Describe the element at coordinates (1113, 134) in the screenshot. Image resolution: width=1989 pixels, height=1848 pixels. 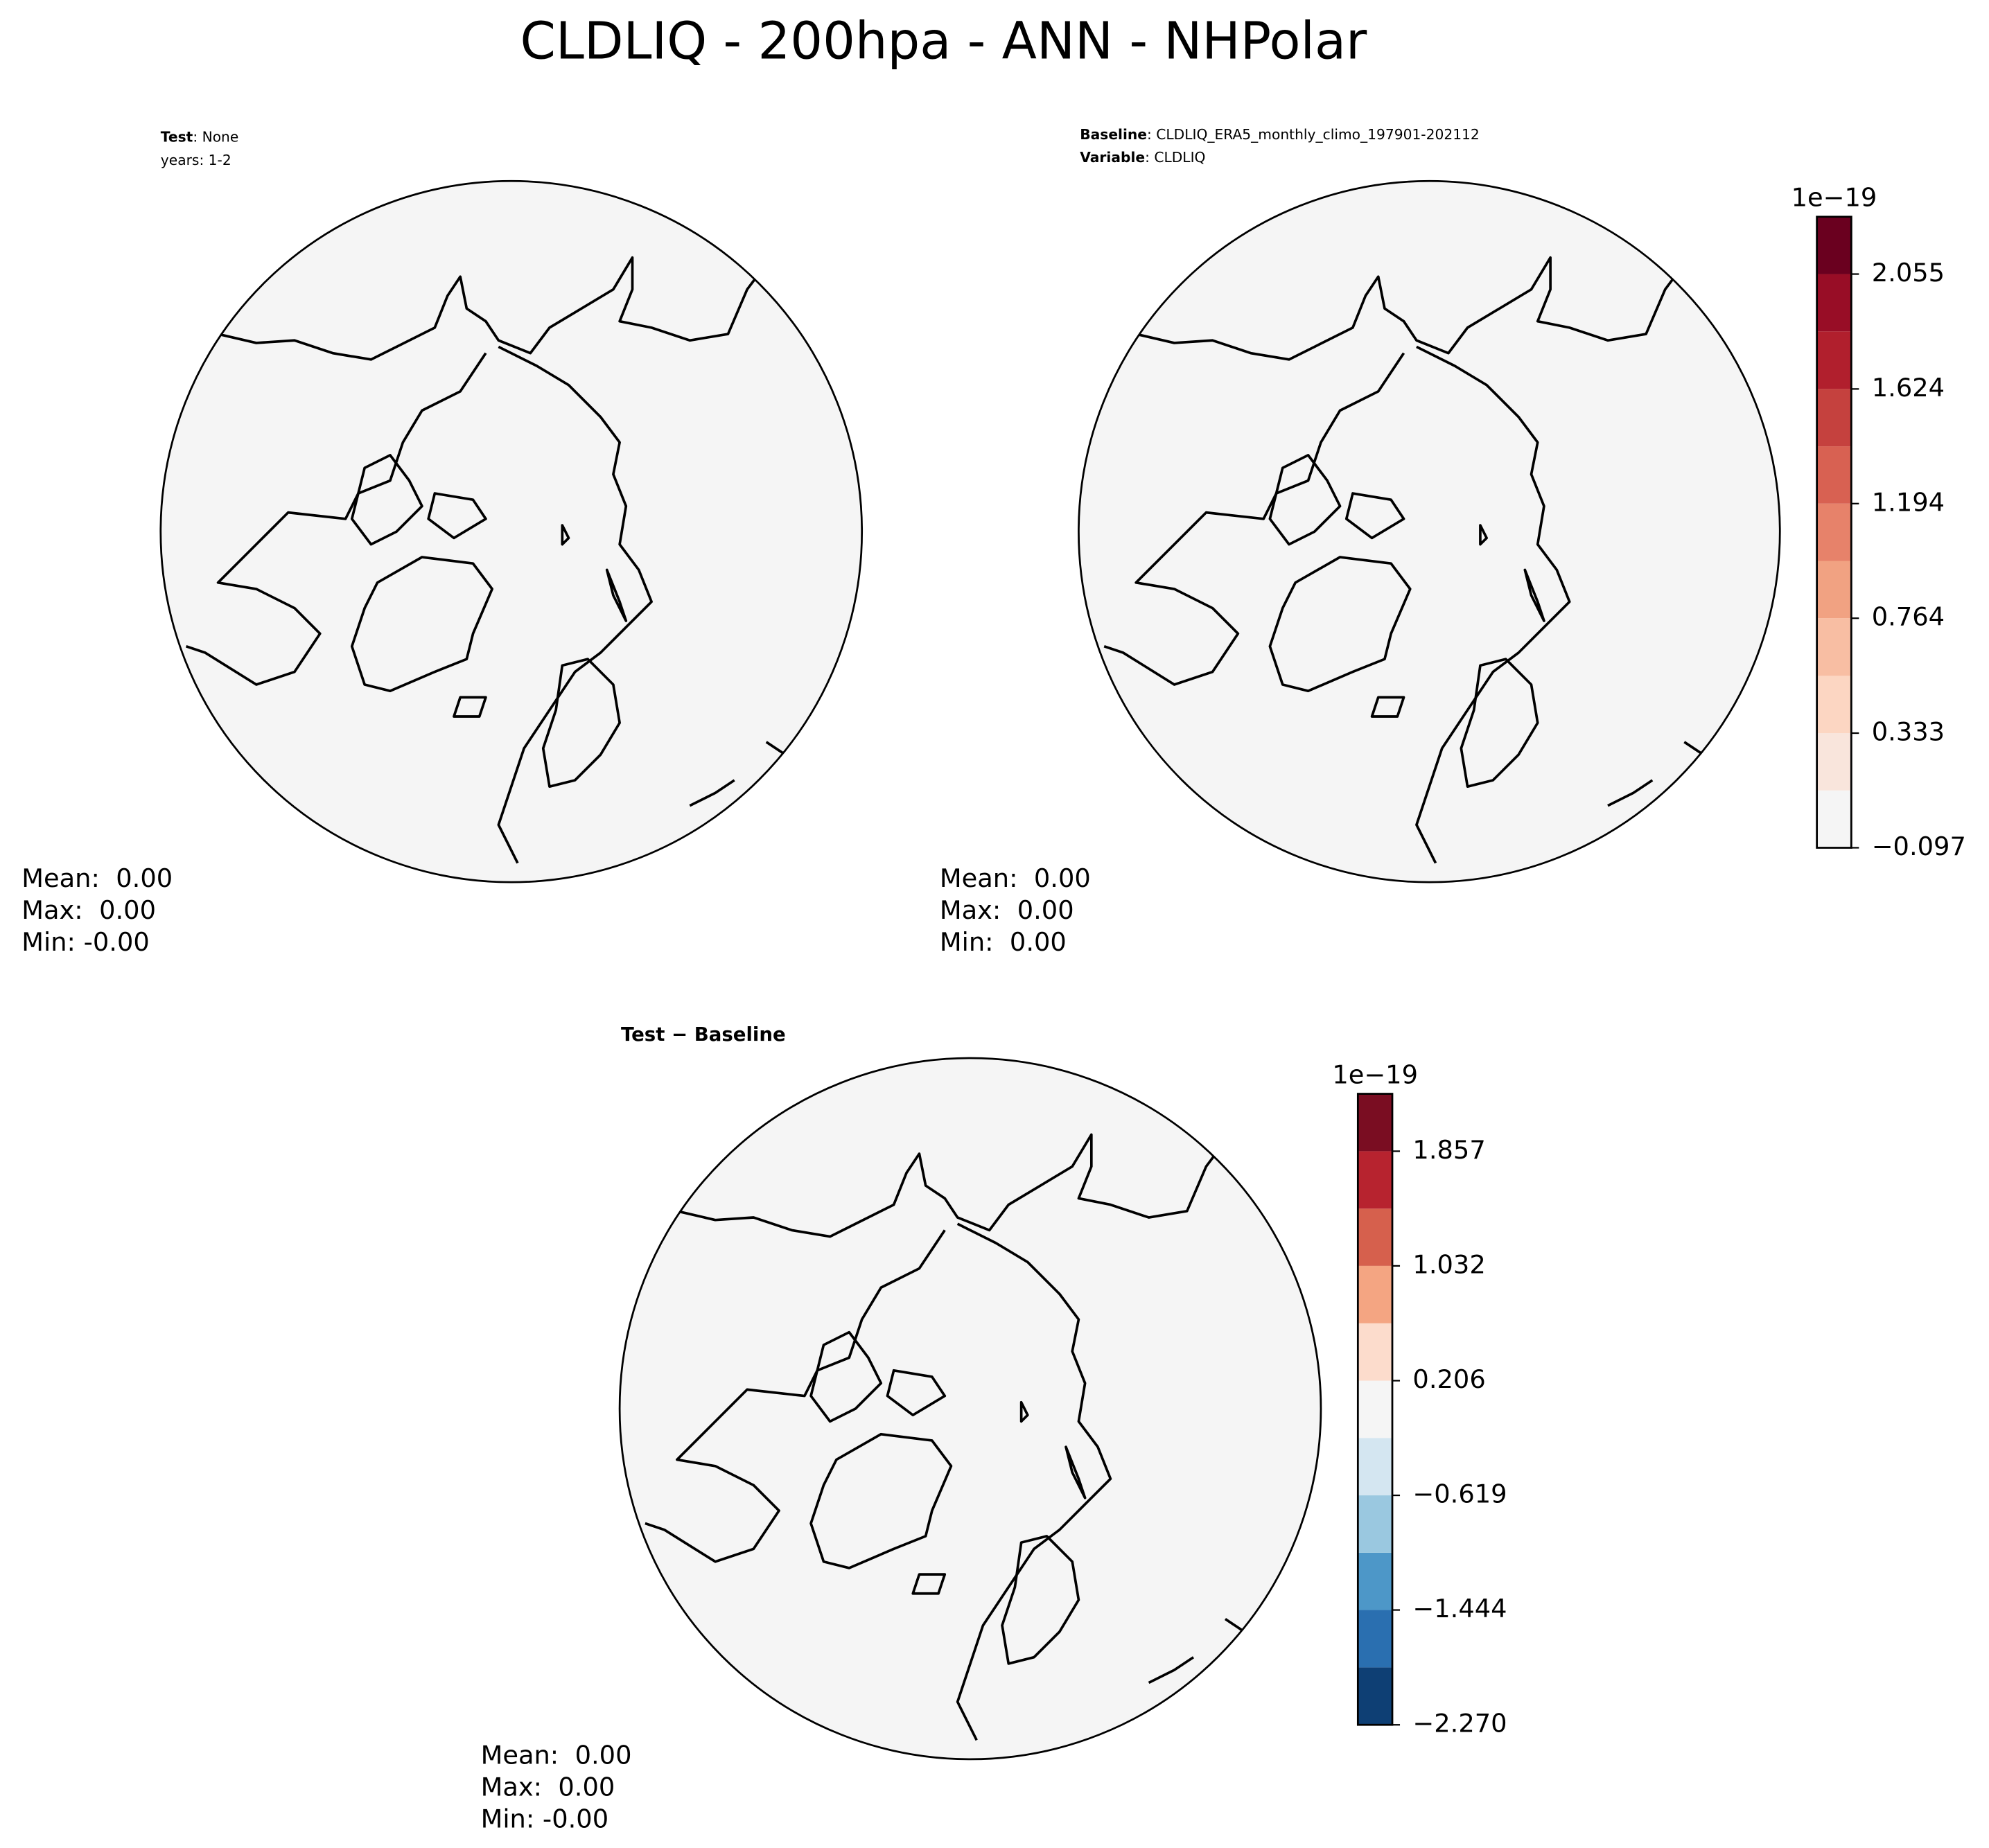
I see `subtitle-key: Baseline` at that location.